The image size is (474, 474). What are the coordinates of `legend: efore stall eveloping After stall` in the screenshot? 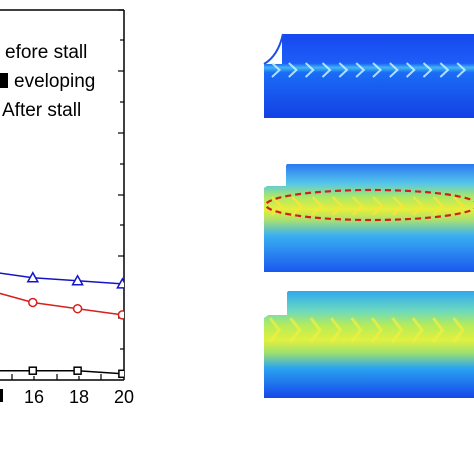 It's located at (47, 81).